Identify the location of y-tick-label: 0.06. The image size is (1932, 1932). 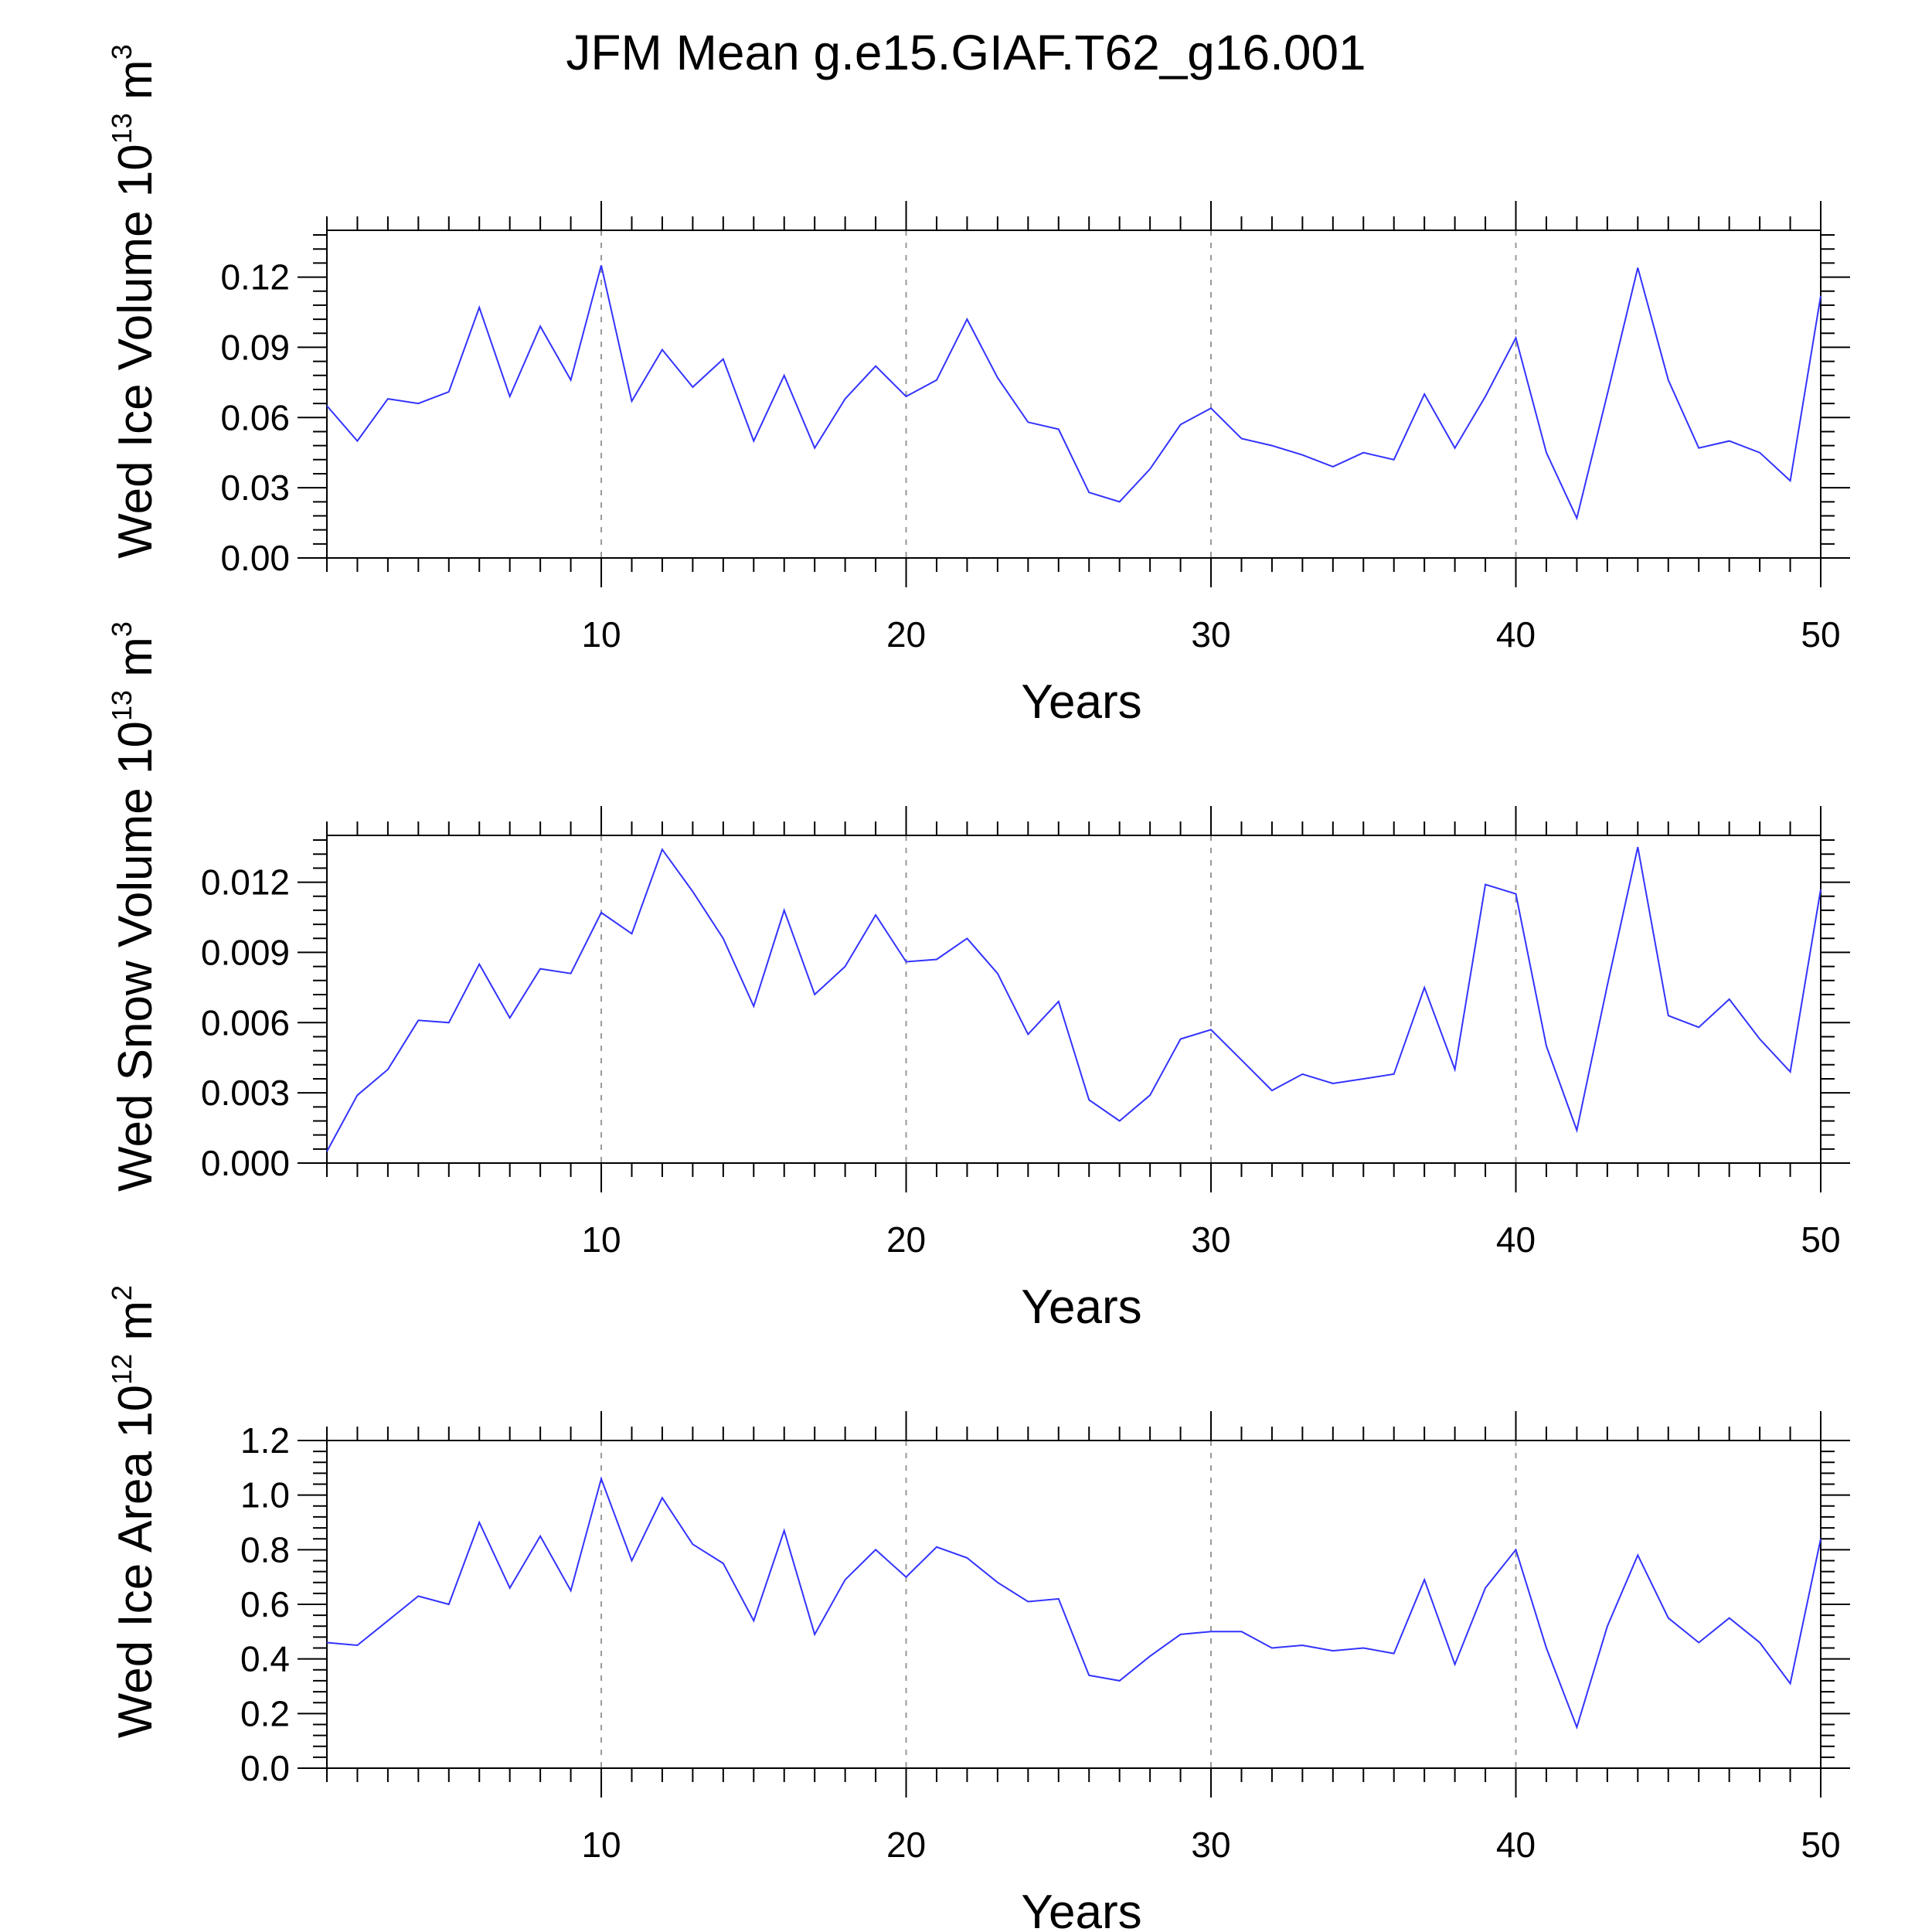
(255, 417).